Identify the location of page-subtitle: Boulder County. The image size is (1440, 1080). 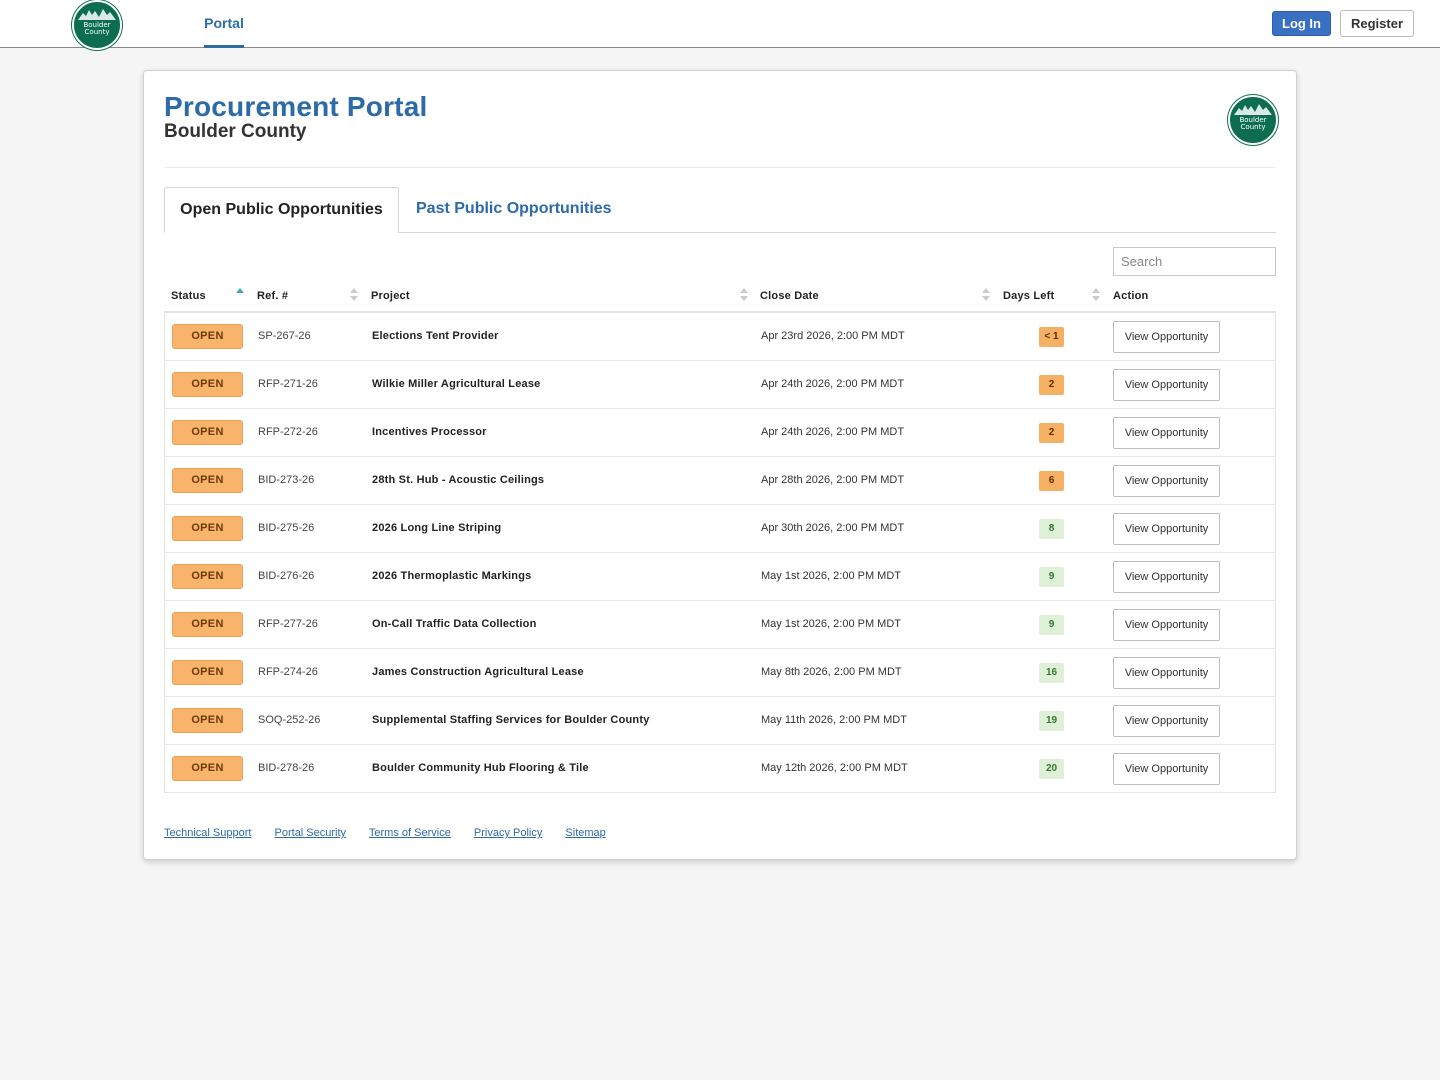
(235, 131).